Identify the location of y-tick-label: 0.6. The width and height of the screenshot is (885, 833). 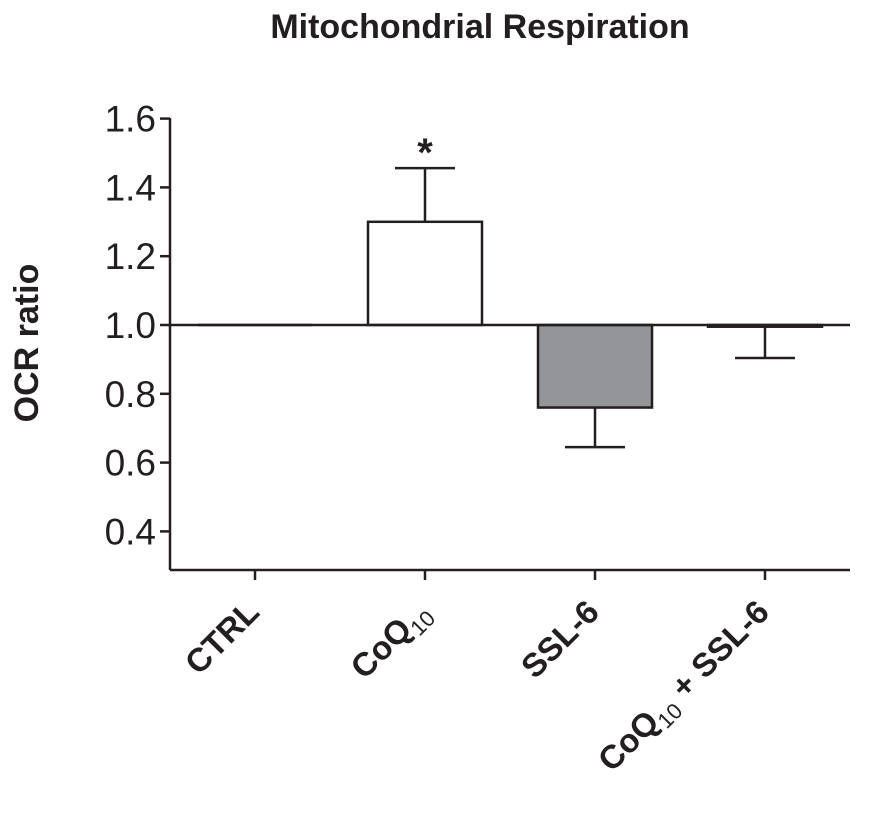
(130, 463).